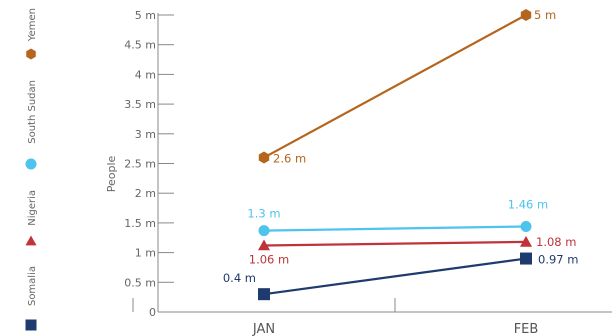  I want to click on y-tick-label: 3 m, so click(145, 134).